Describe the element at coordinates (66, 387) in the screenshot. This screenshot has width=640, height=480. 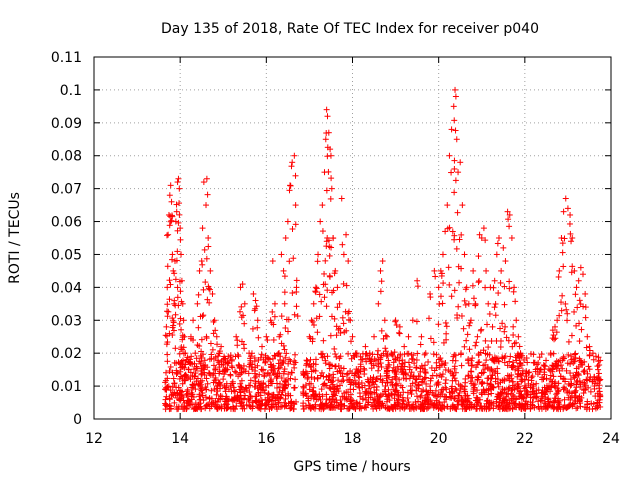
I see `y-tick-label: 0.01` at that location.